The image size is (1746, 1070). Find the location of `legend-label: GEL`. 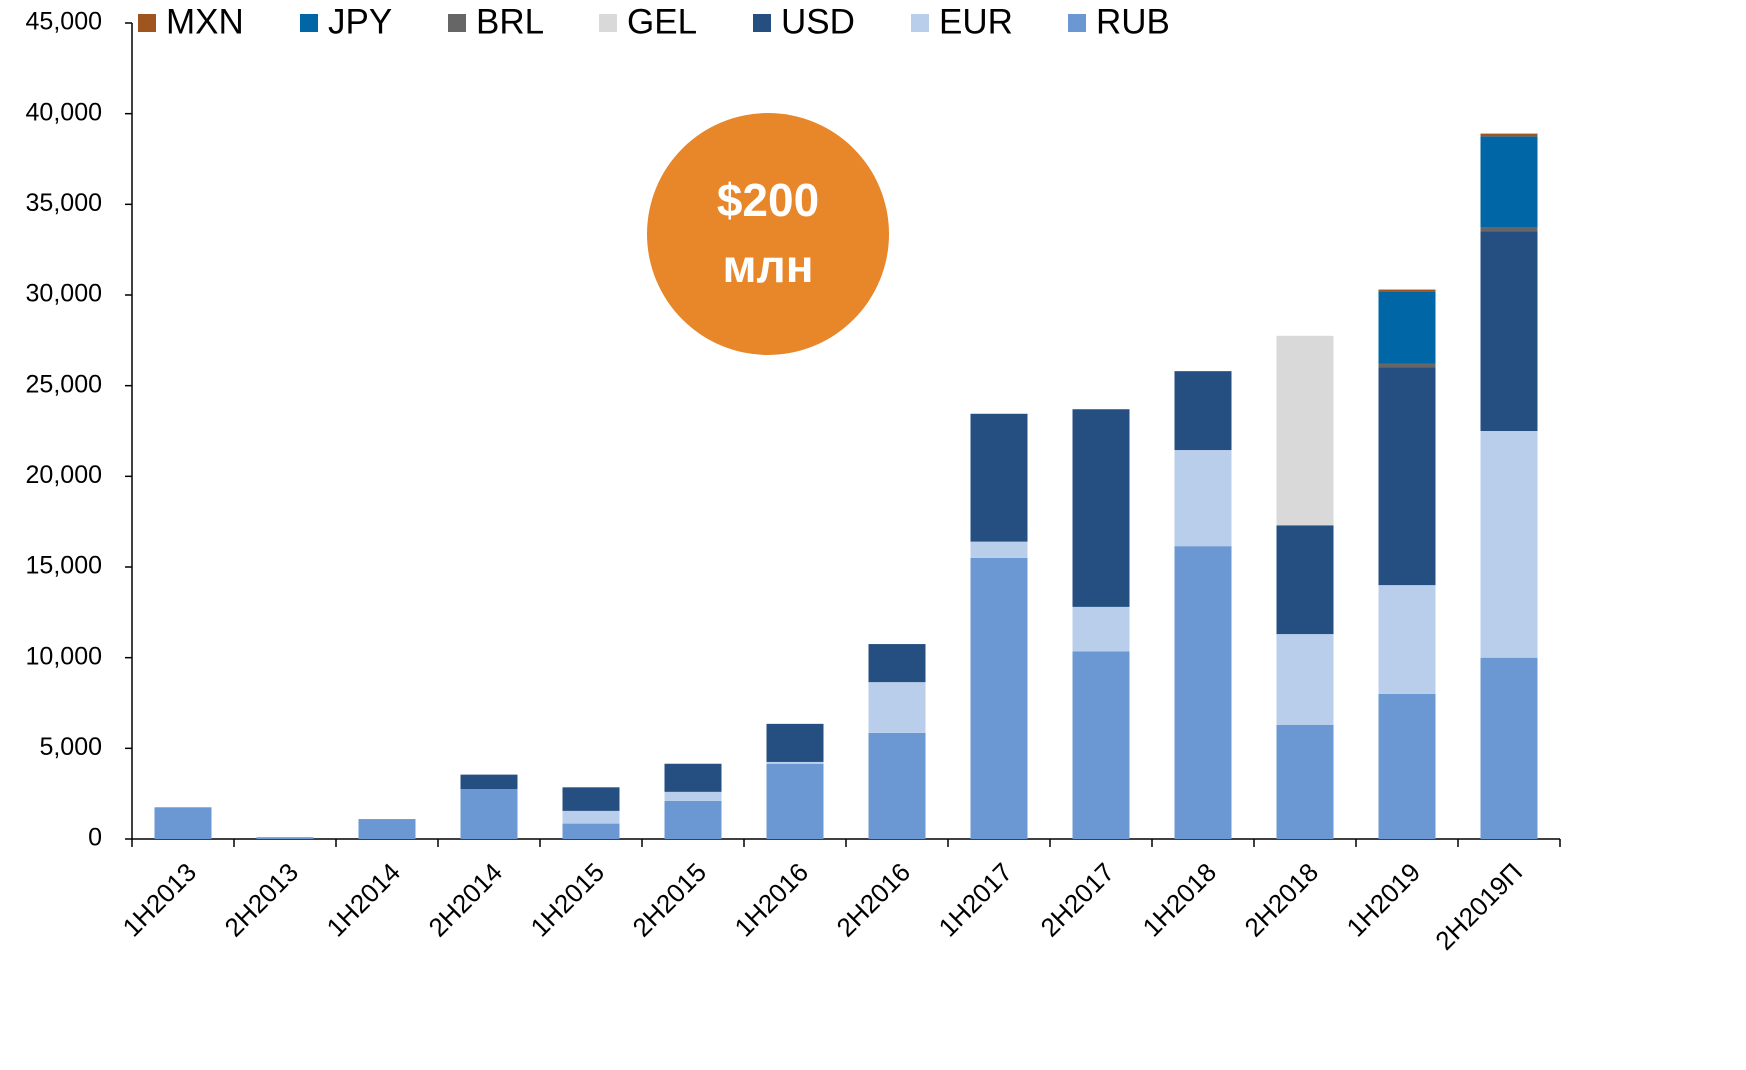

legend-label: GEL is located at coordinates (662, 21).